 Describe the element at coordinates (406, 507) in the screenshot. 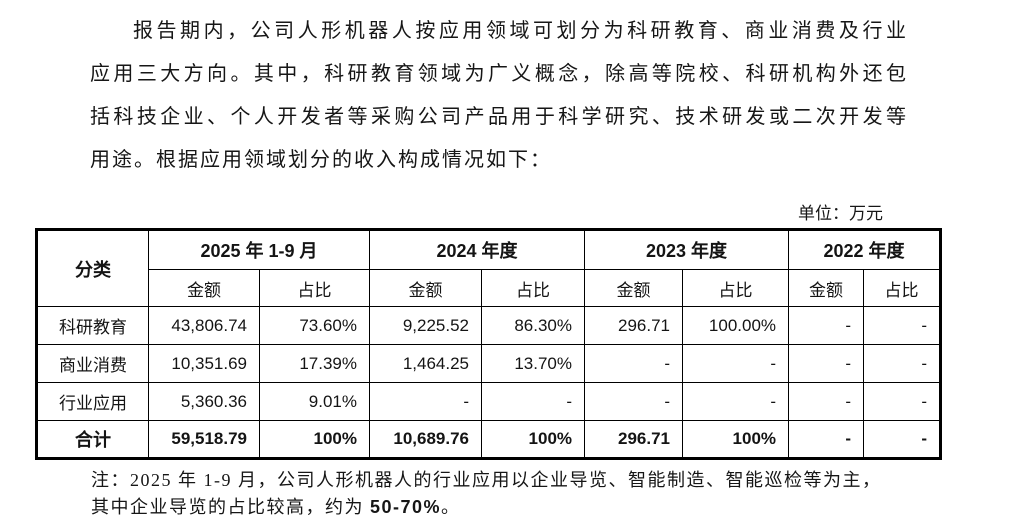

I see `footnote-bold-value: 50-70%` at that location.